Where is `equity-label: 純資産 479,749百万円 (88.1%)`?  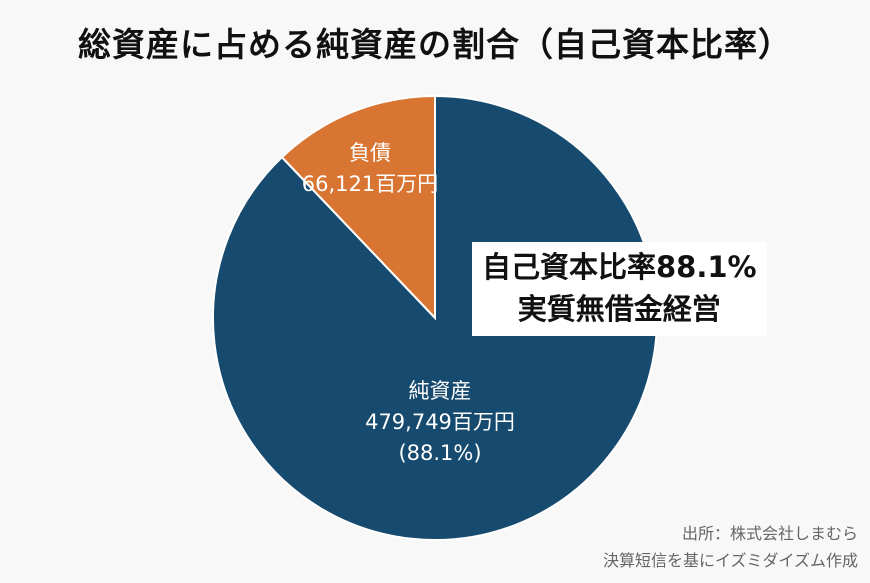
equity-label: 純資産 479,749百万円 (88.1%) is located at coordinates (440, 422).